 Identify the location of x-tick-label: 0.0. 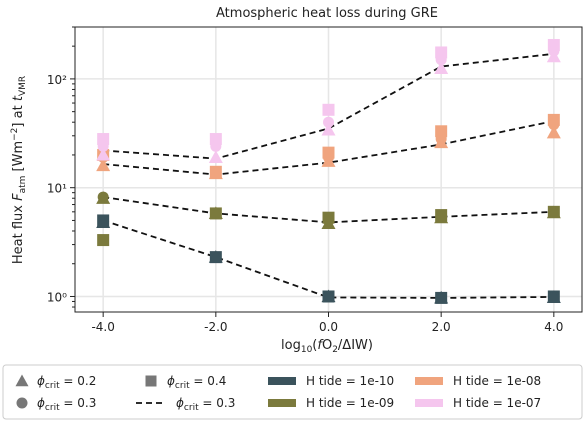
(328, 327).